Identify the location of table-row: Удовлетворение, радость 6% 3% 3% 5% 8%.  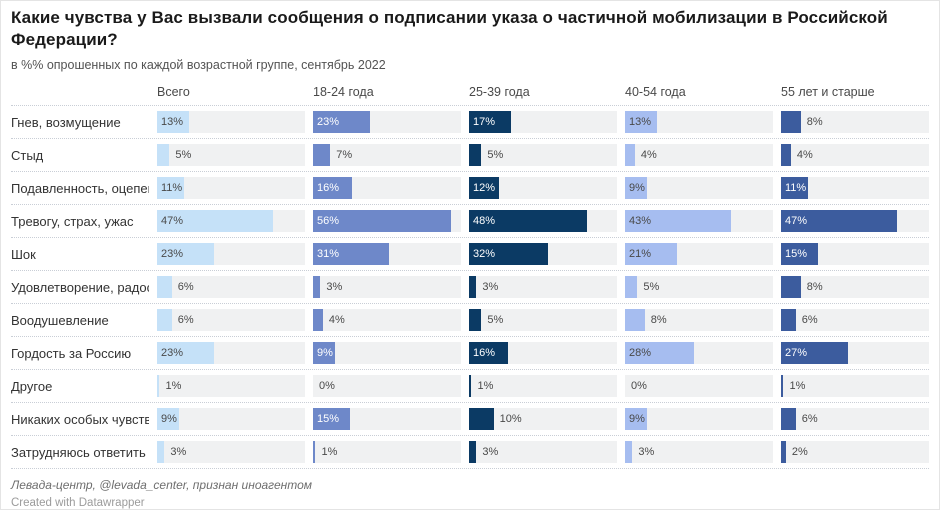
(470, 286).